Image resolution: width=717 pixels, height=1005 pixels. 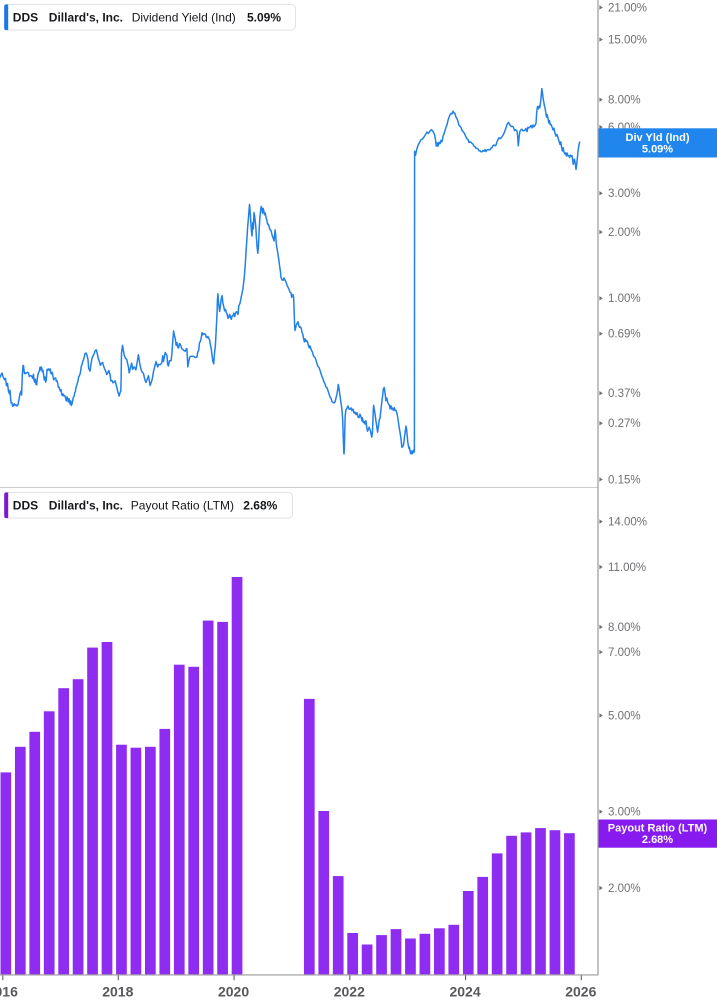 I want to click on svg-text: 0.69%, so click(x=624, y=335).